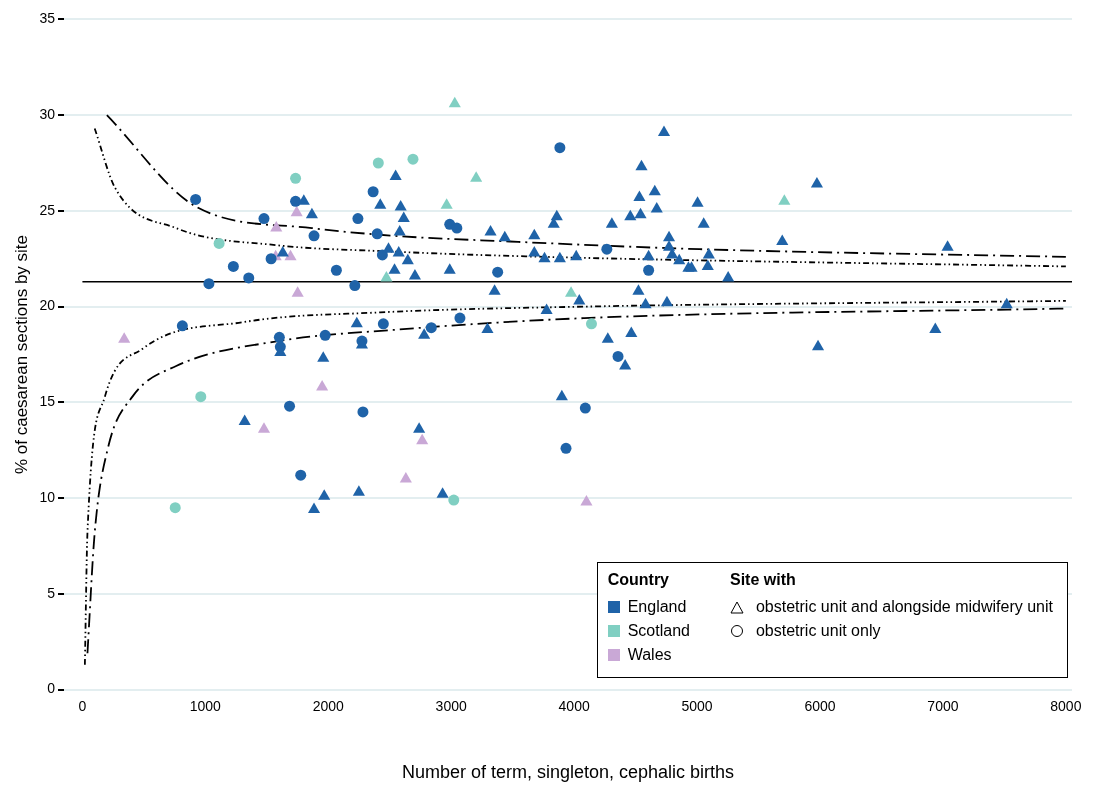 The width and height of the screenshot is (1094, 796). What do you see at coordinates (47, 18) in the screenshot?
I see `y-tick-label: 35` at bounding box center [47, 18].